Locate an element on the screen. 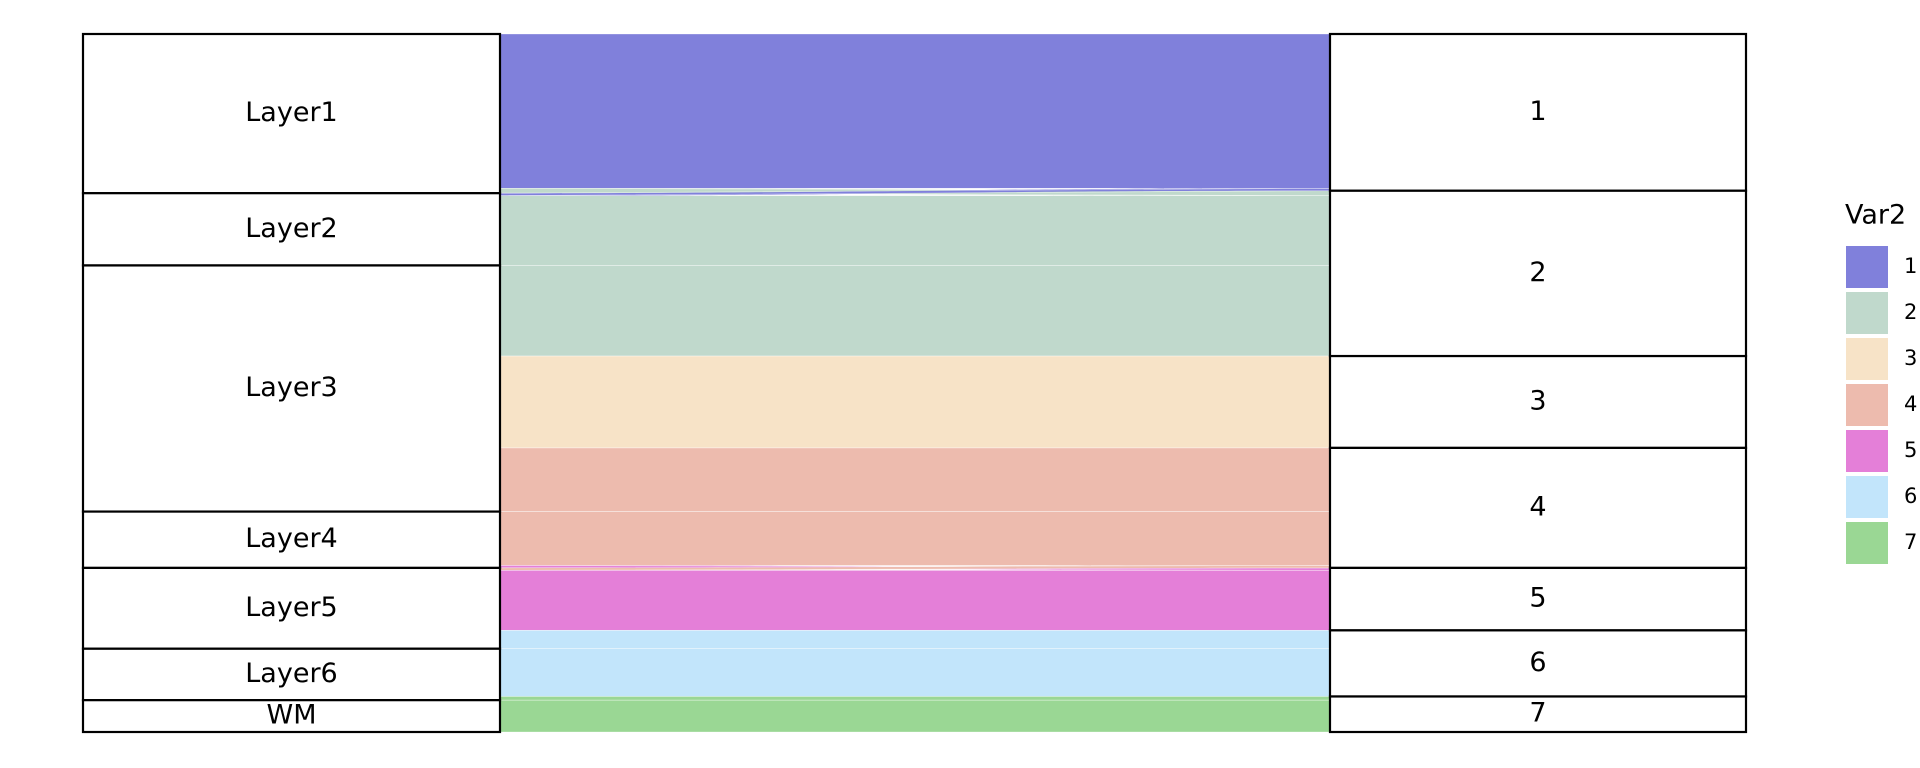 The image size is (1920, 768). legend-label: 4 is located at coordinates (1910, 404).